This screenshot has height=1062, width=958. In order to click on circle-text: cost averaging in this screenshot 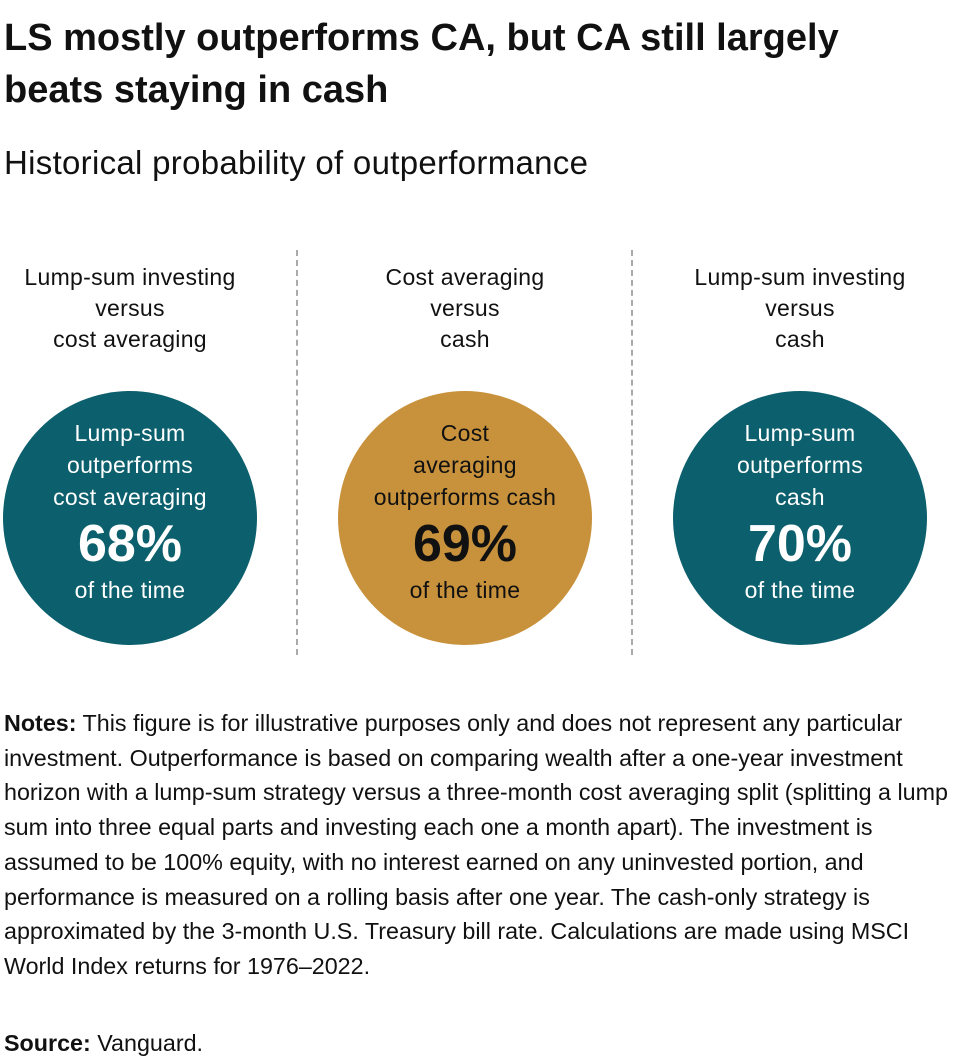, I will do `click(130, 497)`.